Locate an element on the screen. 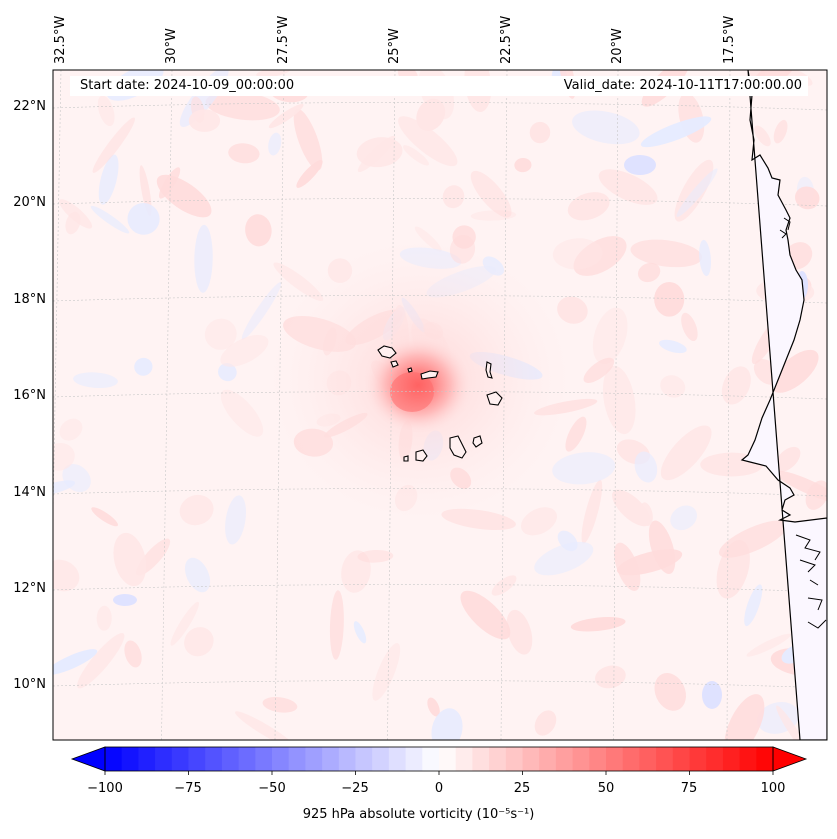  island-santa-luzia is located at coordinates (410, 370).